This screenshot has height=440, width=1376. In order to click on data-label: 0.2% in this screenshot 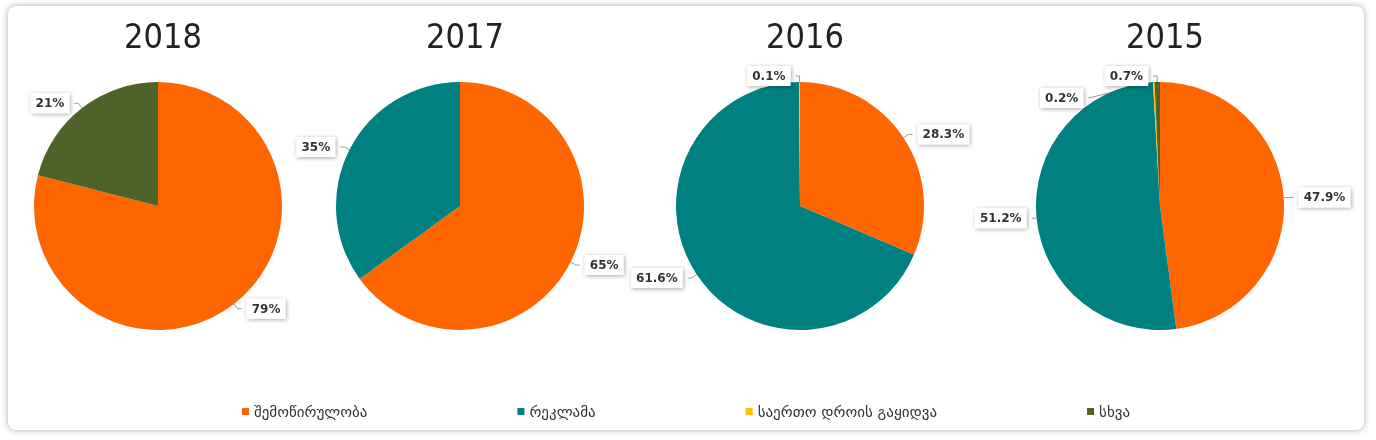, I will do `click(1062, 98)`.